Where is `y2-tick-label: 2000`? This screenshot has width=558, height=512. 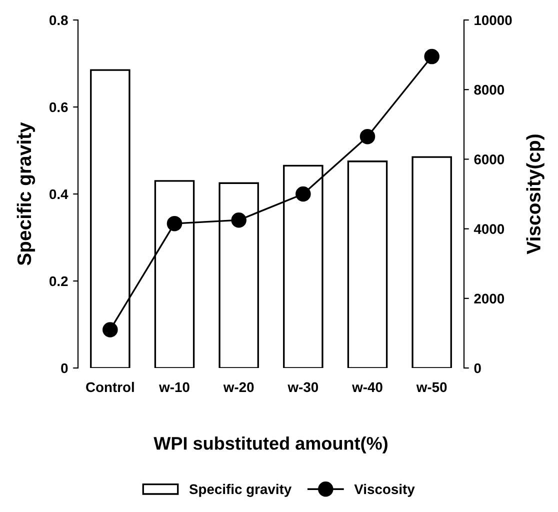
y2-tick-label: 2000 is located at coordinates (489, 299).